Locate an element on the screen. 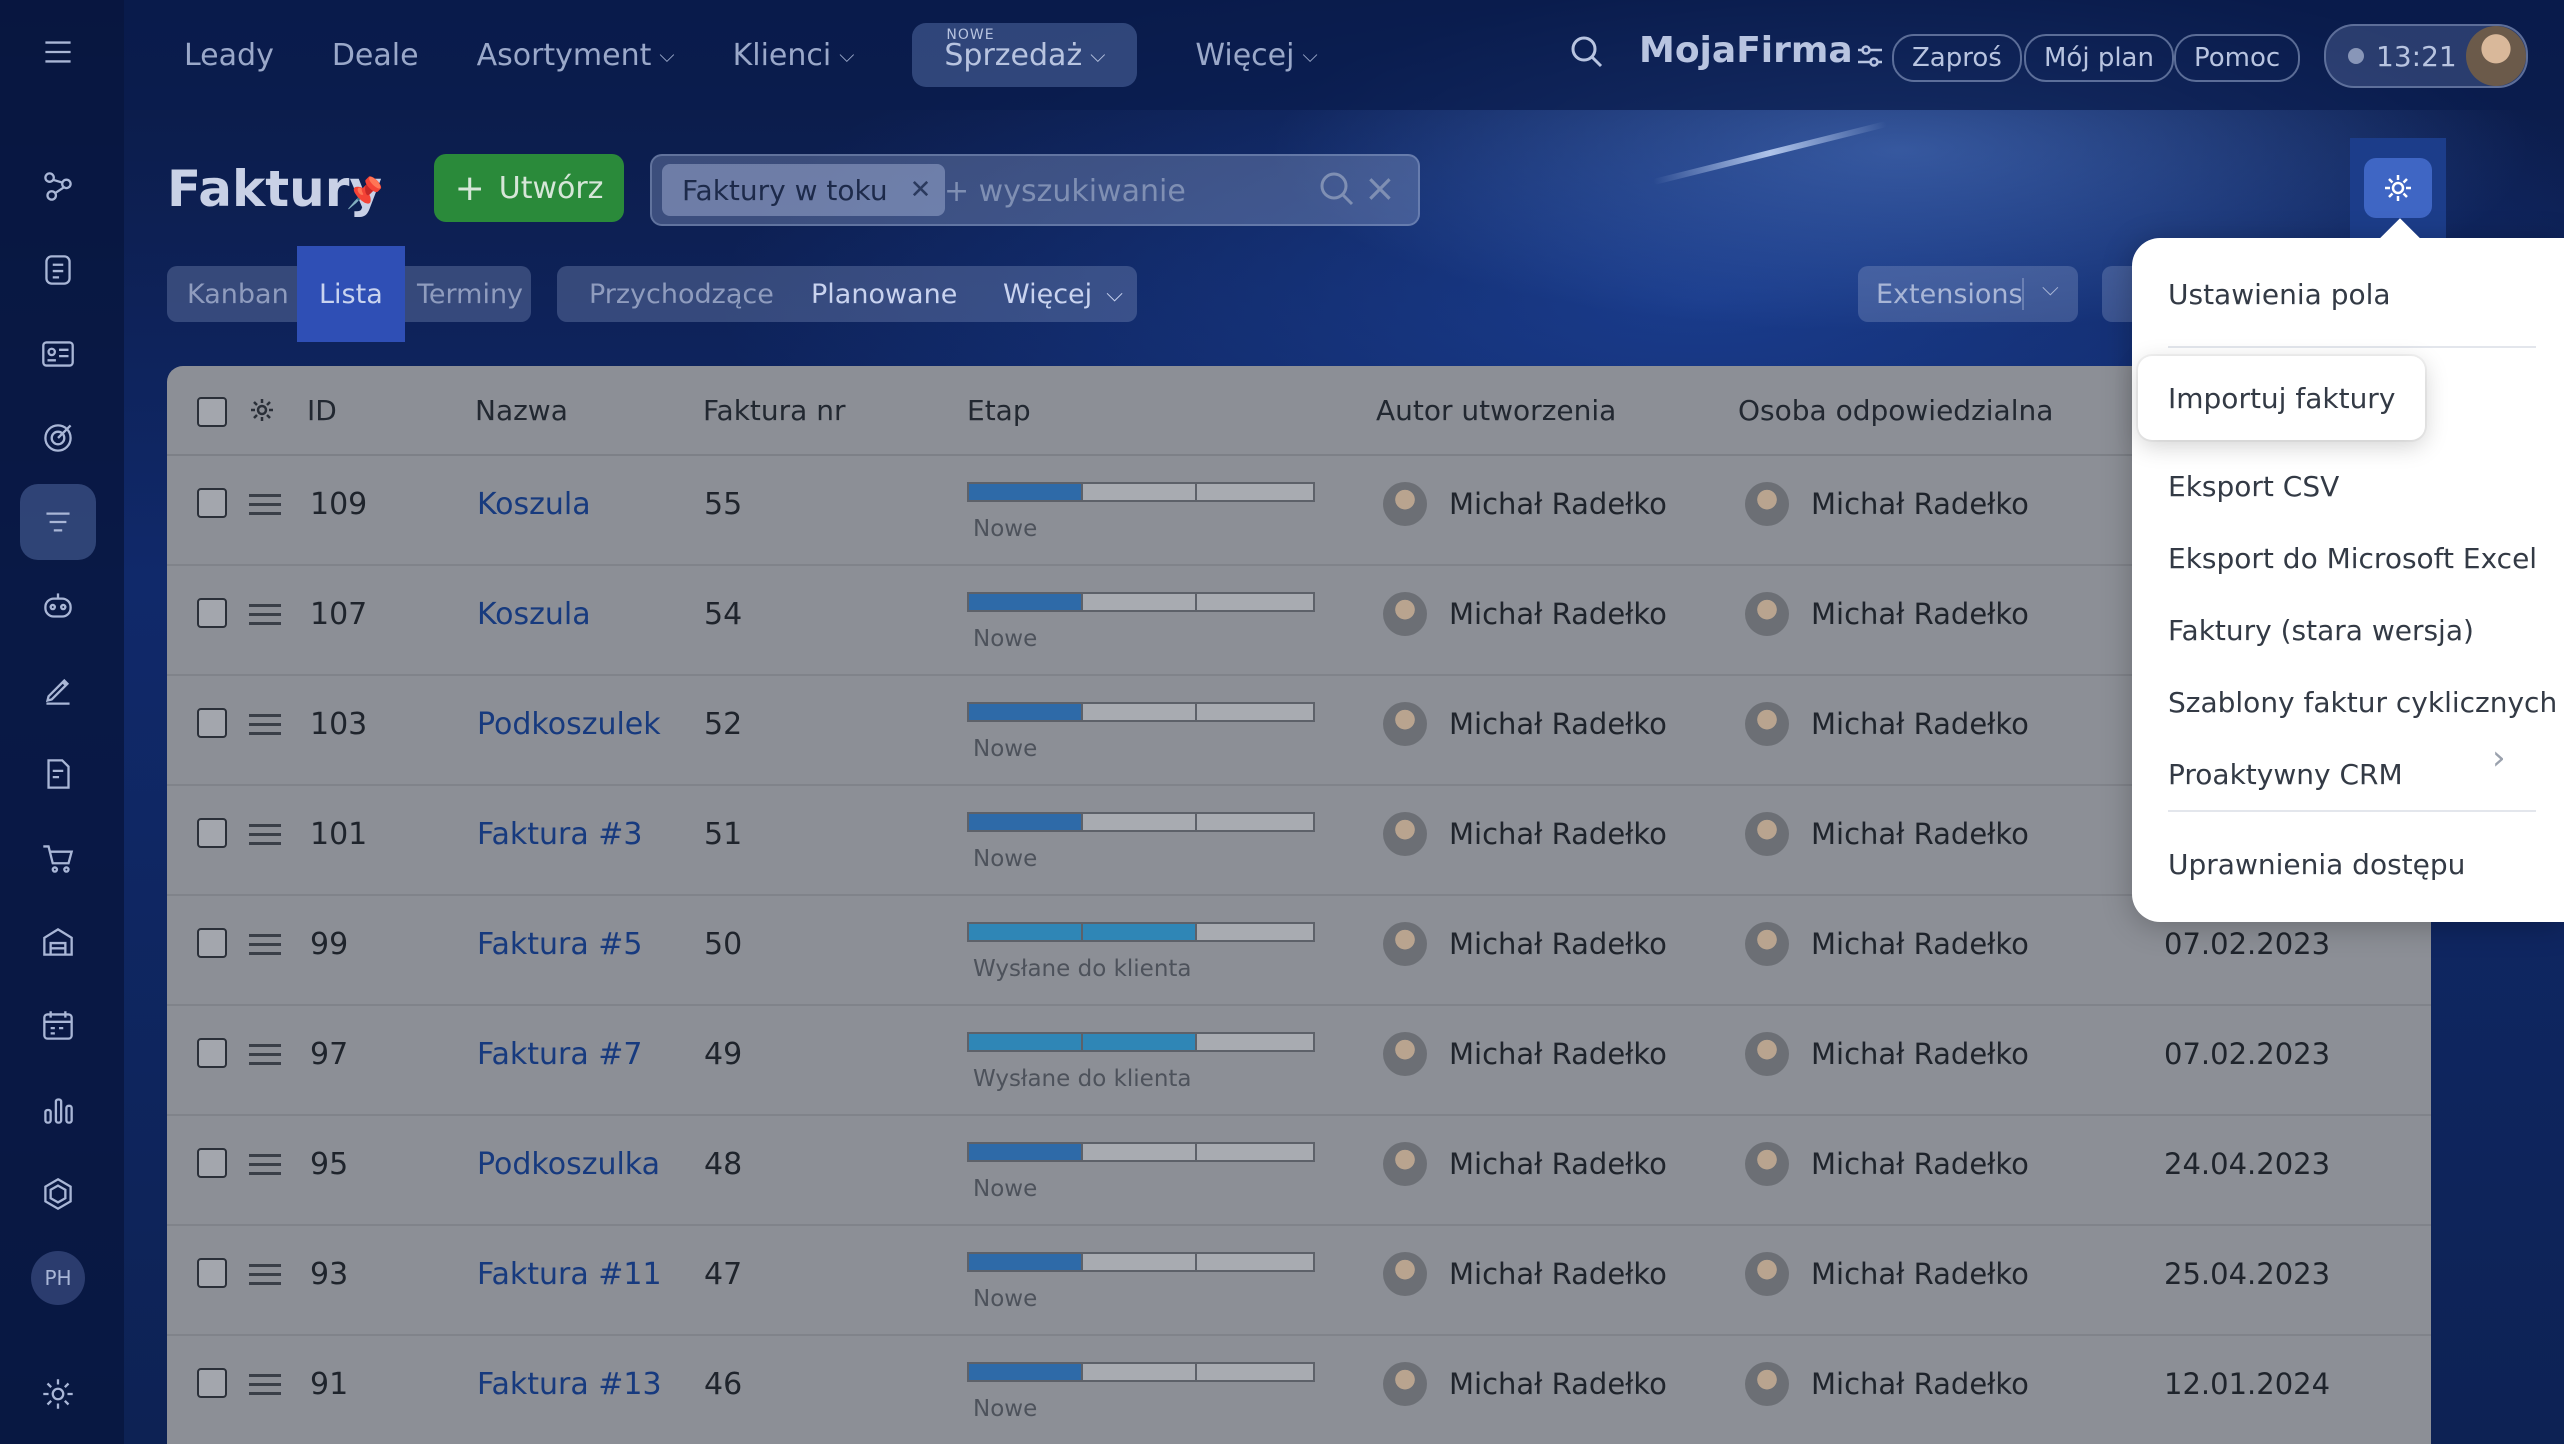 The image size is (2564, 1444). menu-item-old-invoices: Faktury (stara wersja) is located at coordinates (2321, 630).